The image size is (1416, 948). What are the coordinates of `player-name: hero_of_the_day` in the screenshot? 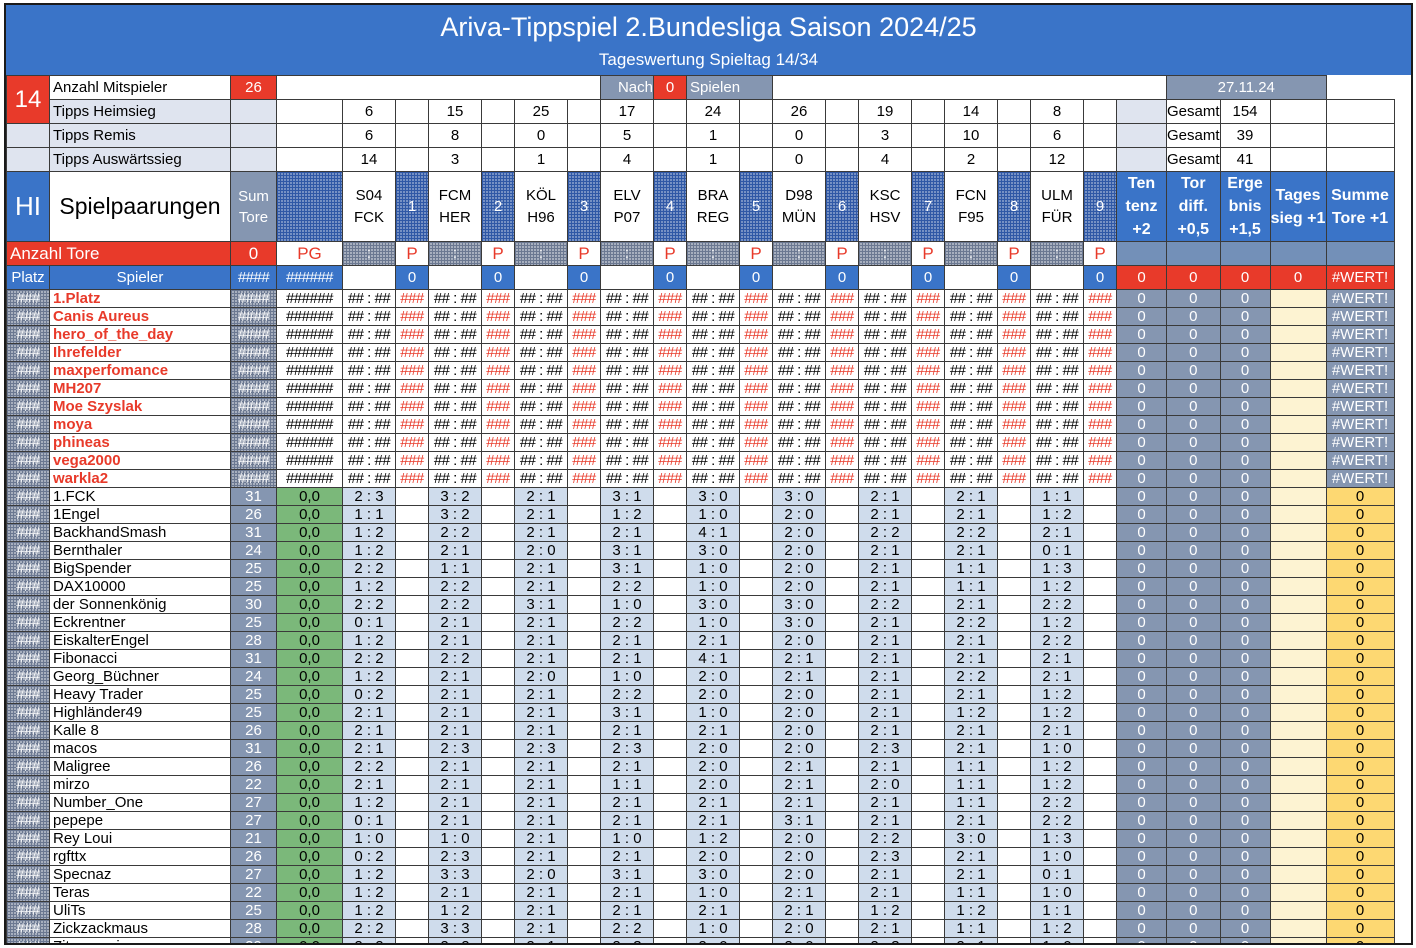 It's located at (140, 334).